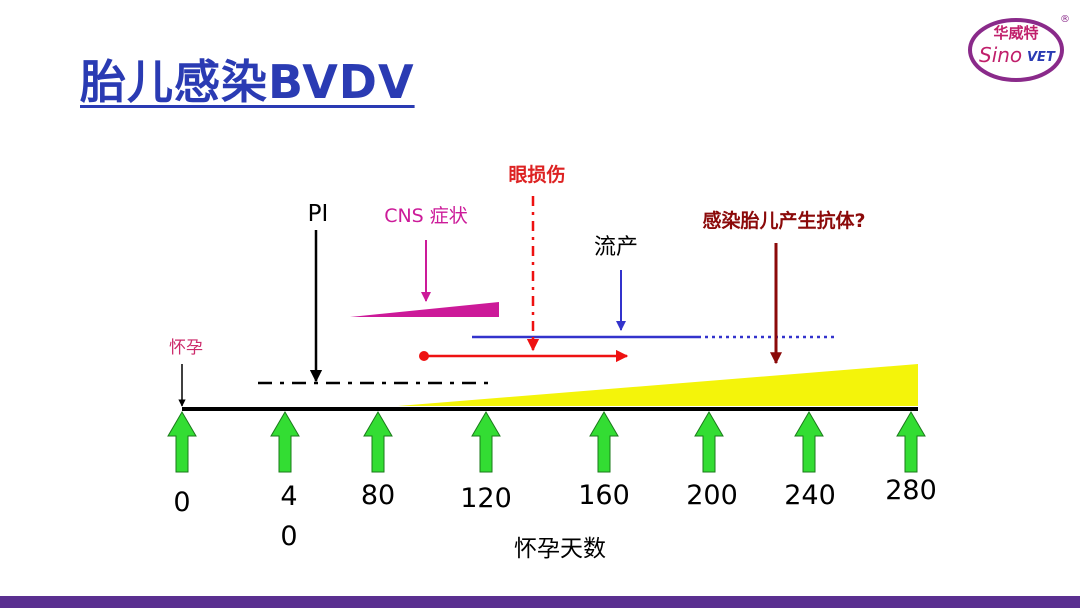 The width and height of the screenshot is (1080, 608). Describe the element at coordinates (546, 442) in the screenshot. I see `tick-arrows` at that location.